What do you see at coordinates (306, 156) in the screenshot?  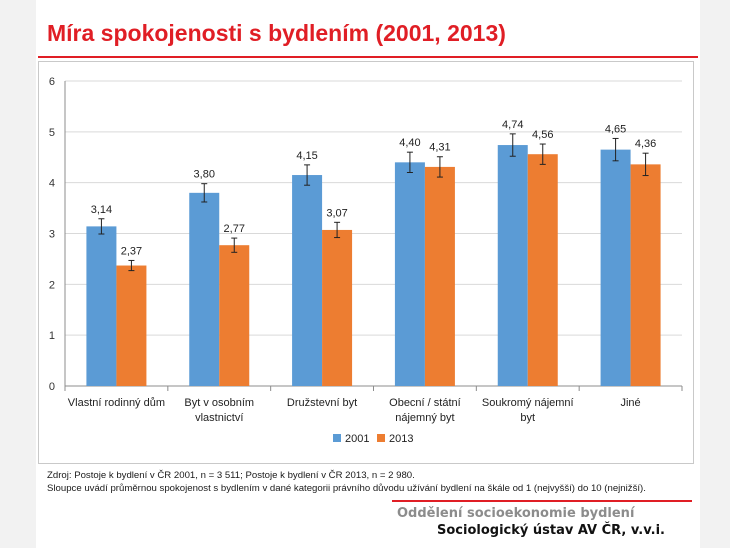 I see `data-label: 4,15` at bounding box center [306, 156].